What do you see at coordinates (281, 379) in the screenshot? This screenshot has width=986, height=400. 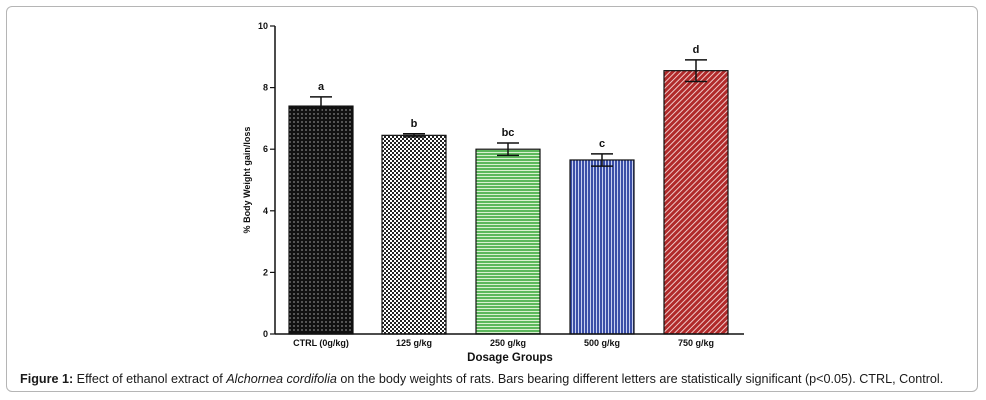 I see `caption-species: Alchornea cordifolia` at bounding box center [281, 379].